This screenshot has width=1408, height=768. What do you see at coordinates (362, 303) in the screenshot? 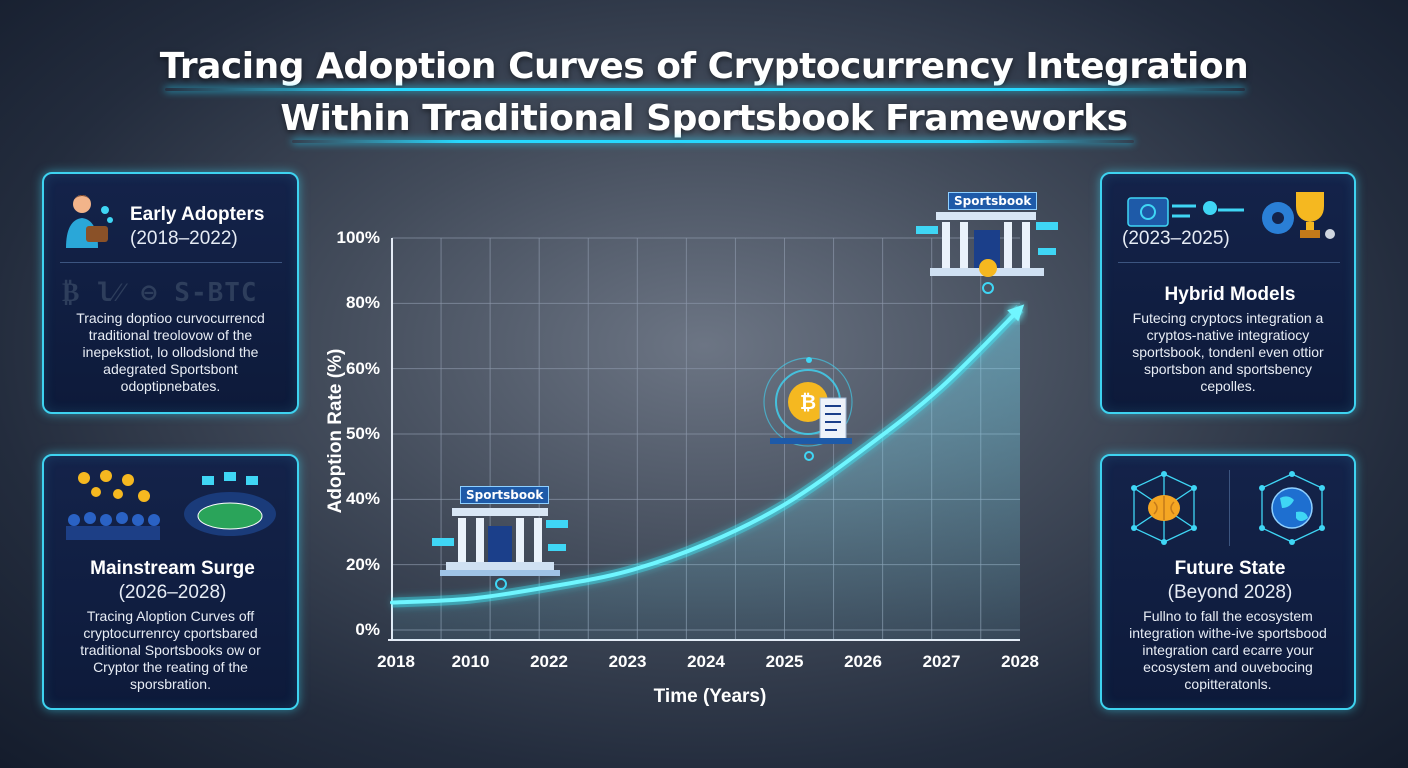
I see `y-tick-label: 80%` at bounding box center [362, 303].